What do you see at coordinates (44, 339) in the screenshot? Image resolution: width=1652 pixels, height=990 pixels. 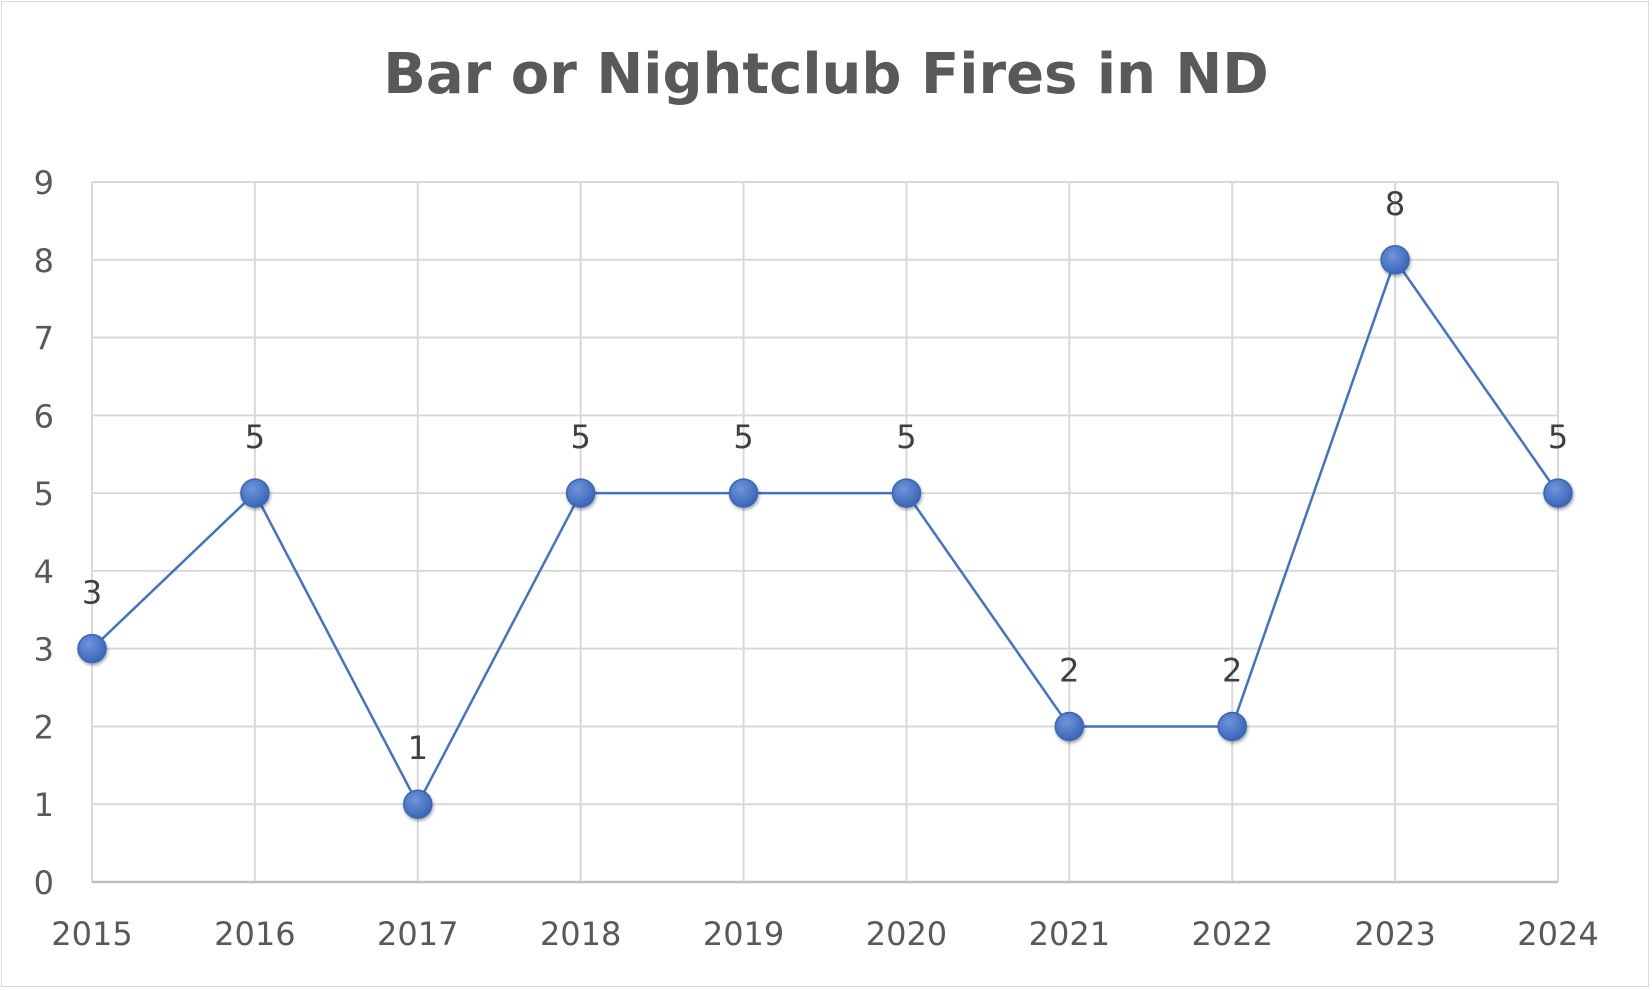 I see `y-tick-label: 7` at bounding box center [44, 339].